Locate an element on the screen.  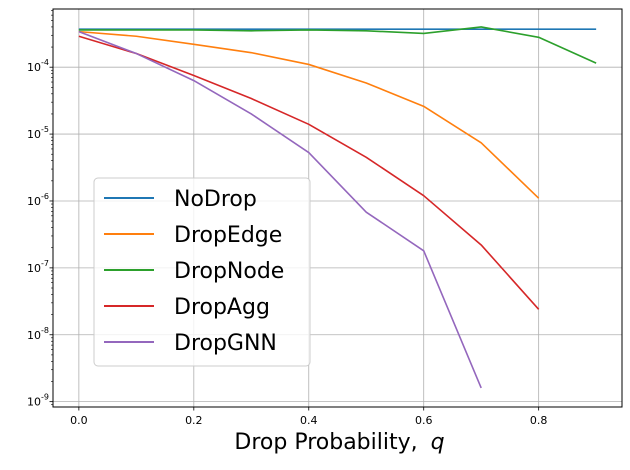
y-tick-exponent: -9 is located at coordinates (45, 397).